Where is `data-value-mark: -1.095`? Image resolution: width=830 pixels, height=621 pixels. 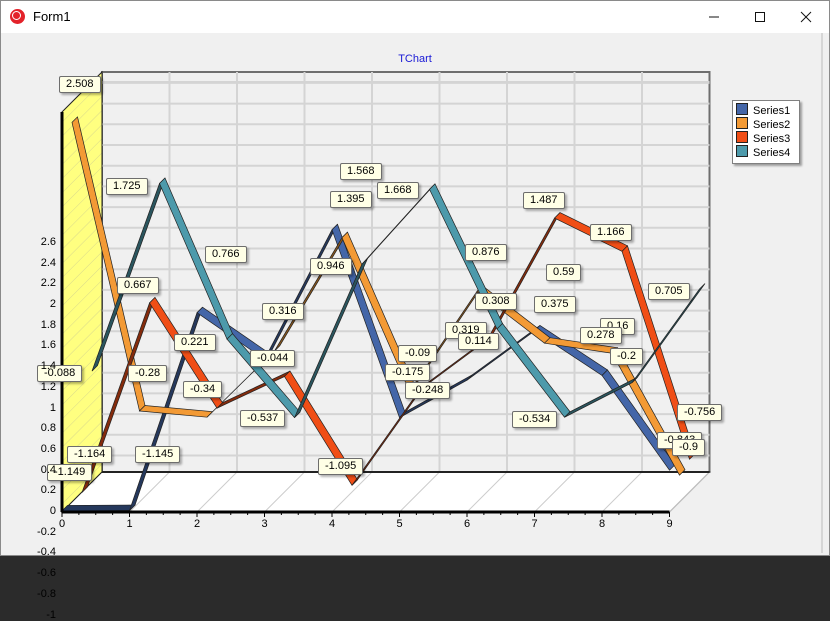 data-value-mark: -1.095 is located at coordinates (341, 466).